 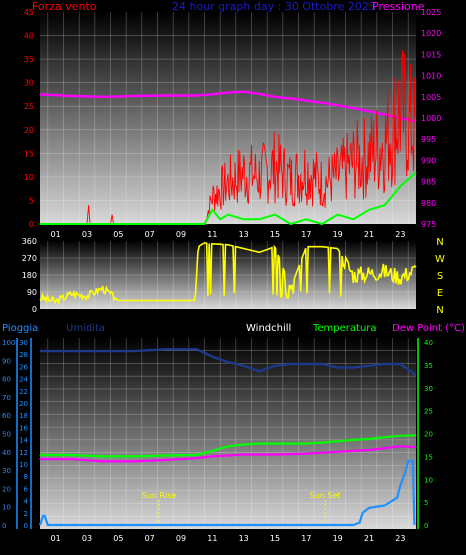 I want to click on rain-tick-label: 2, so click(x=26, y=514).